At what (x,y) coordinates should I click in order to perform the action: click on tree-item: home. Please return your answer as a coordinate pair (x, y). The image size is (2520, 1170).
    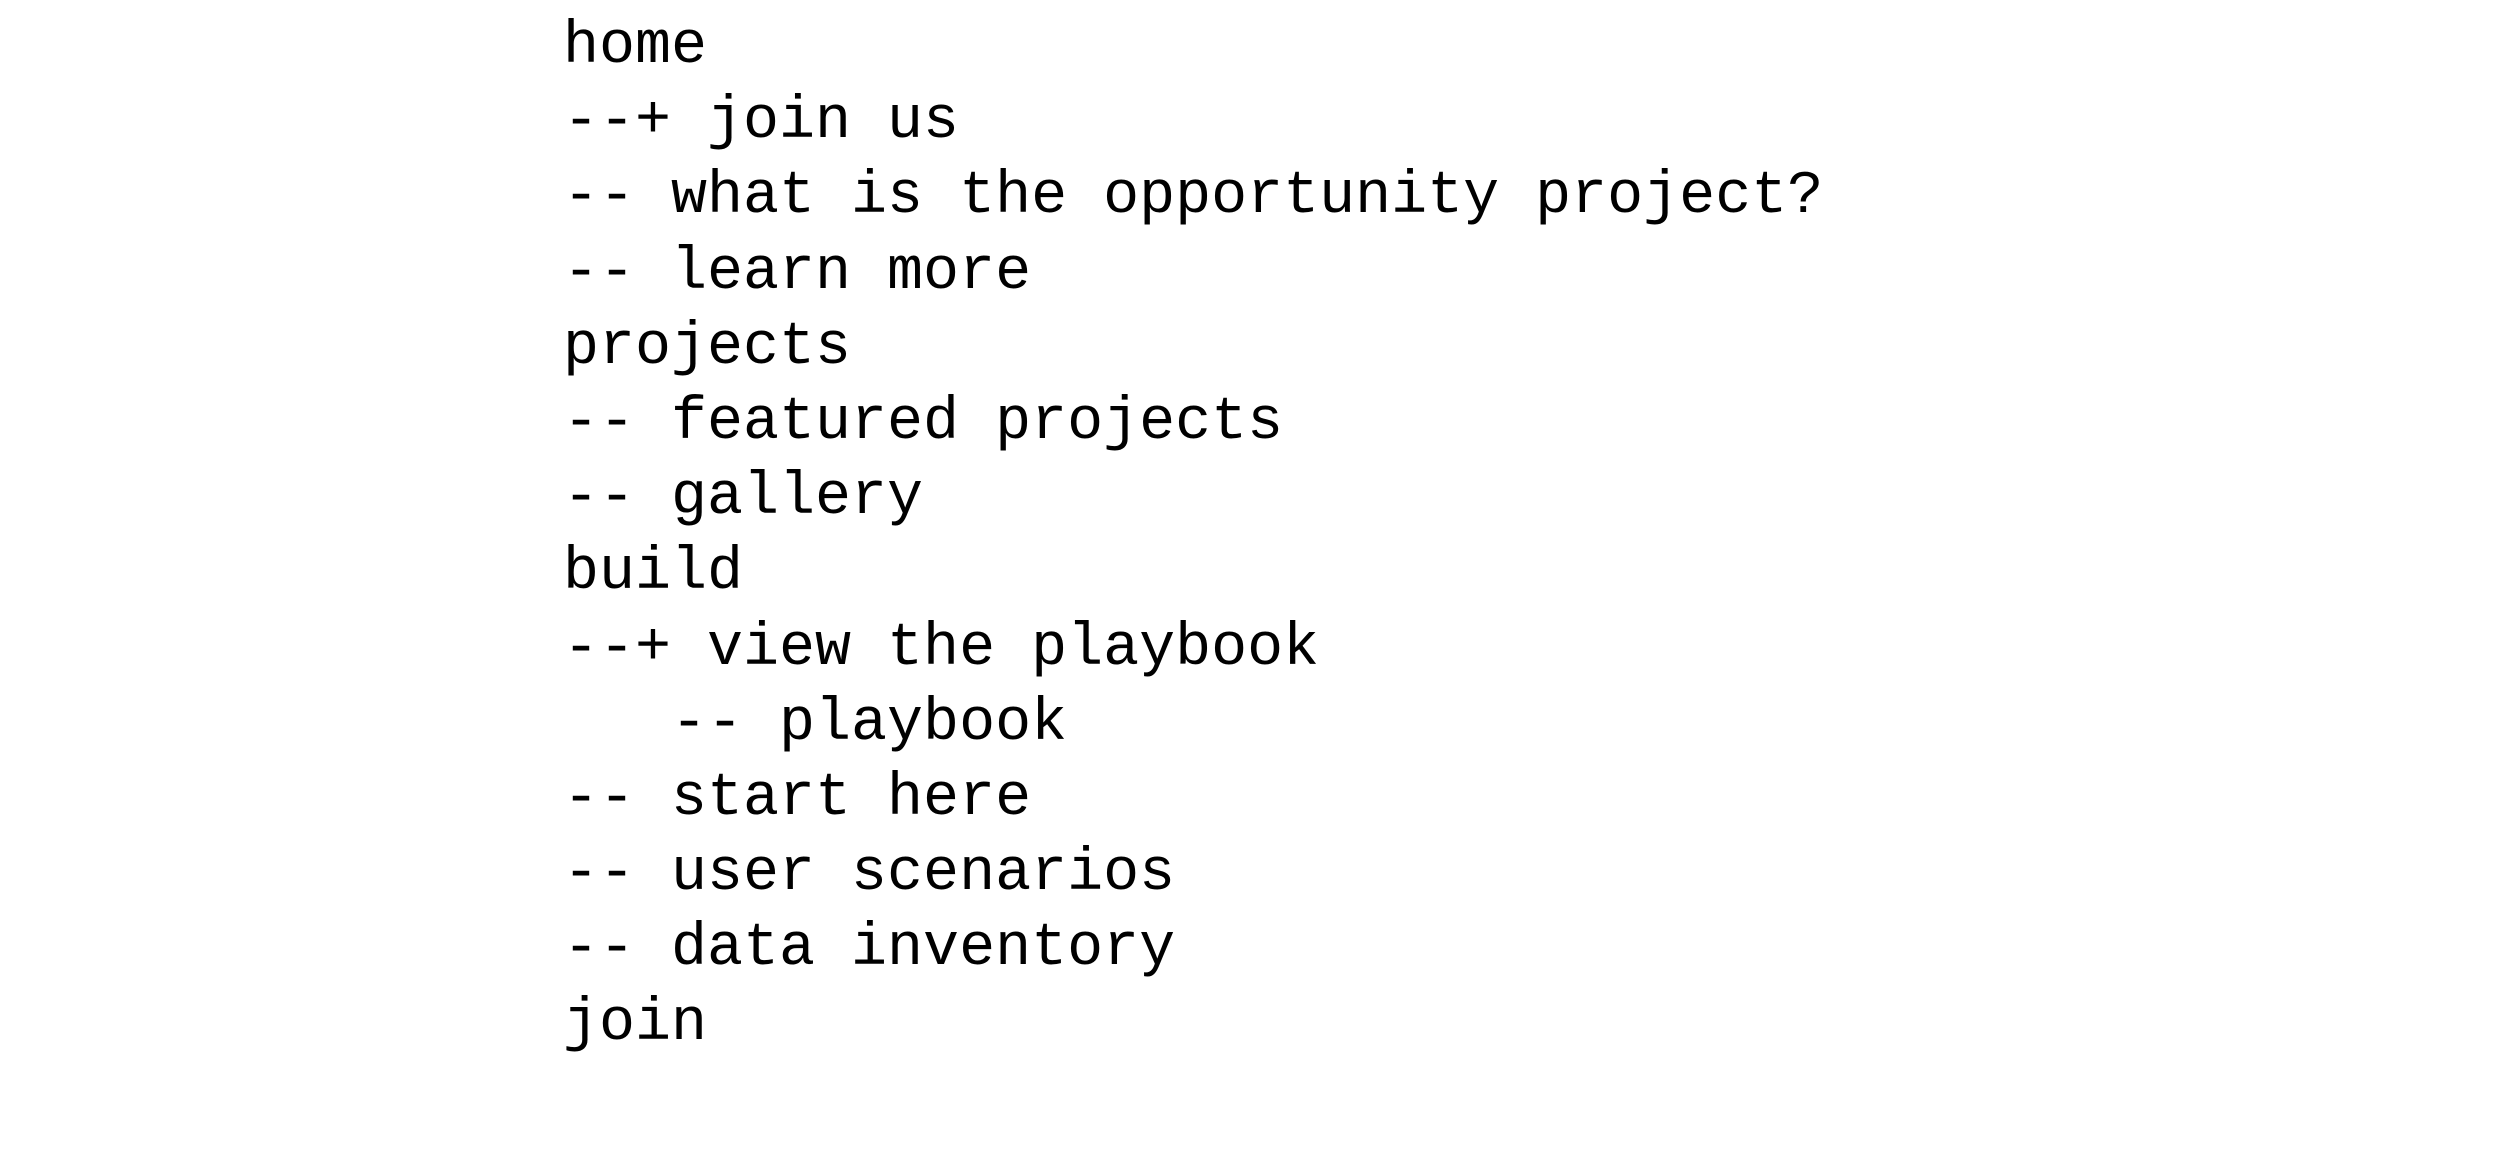
    Looking at the image, I should click on (635, 47).